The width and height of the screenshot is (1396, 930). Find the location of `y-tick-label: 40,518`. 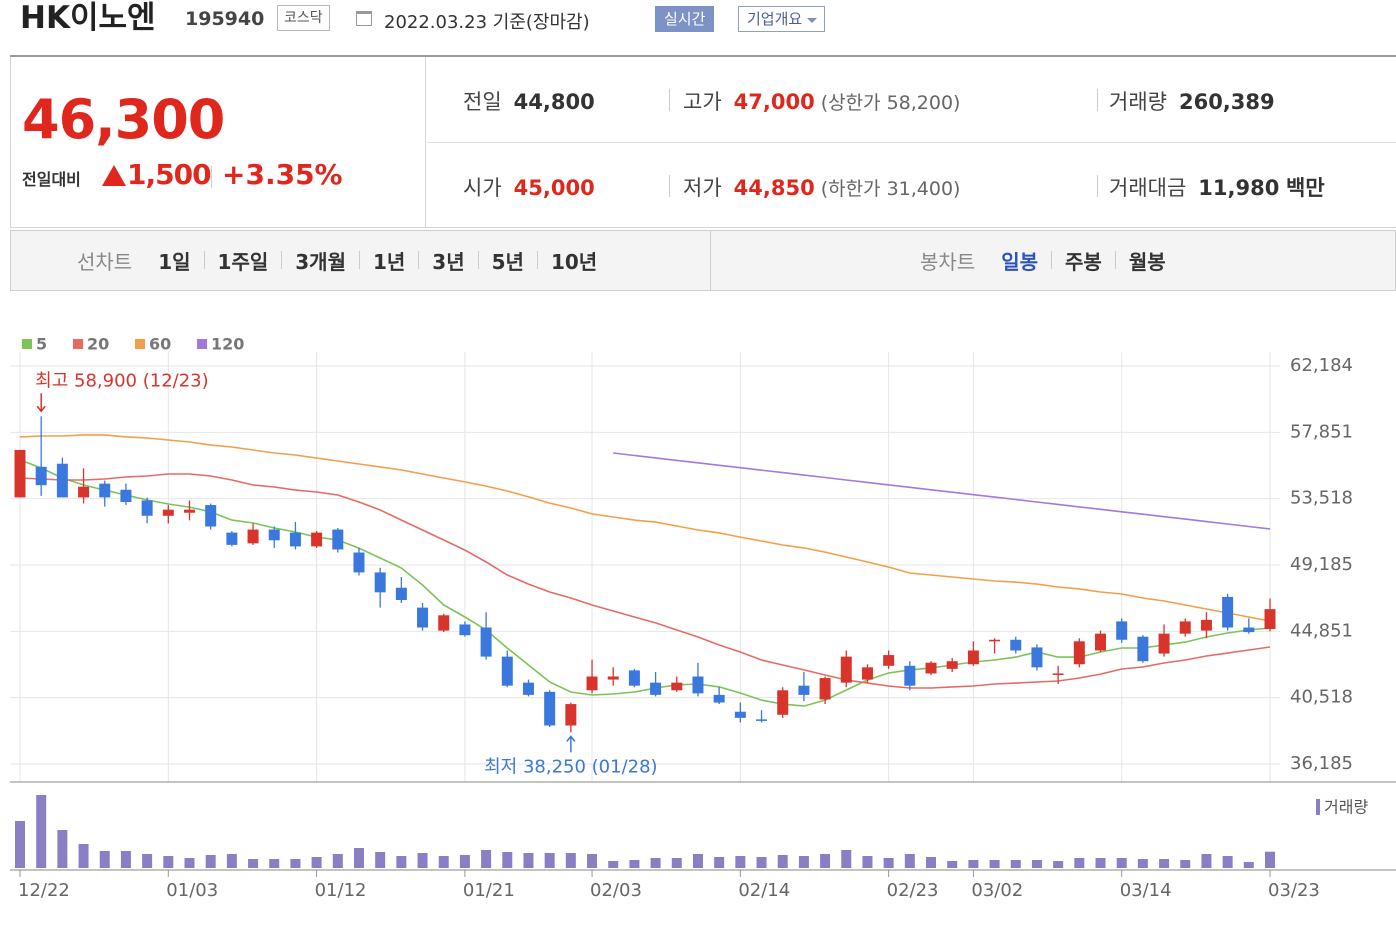

y-tick-label: 40,518 is located at coordinates (1321, 697).